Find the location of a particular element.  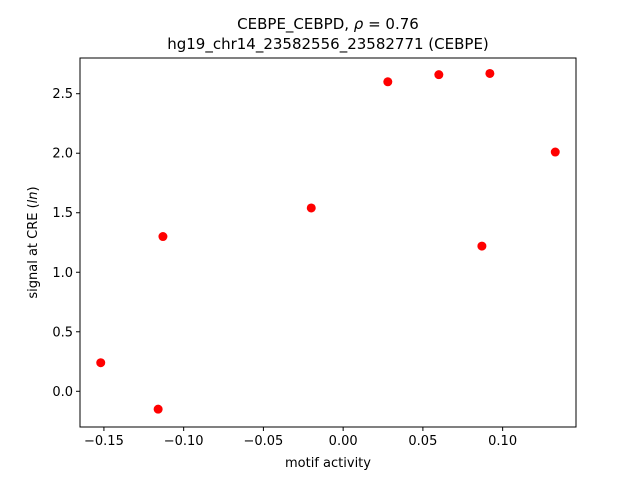

y-tick-label: 2.0 is located at coordinates (62, 154).